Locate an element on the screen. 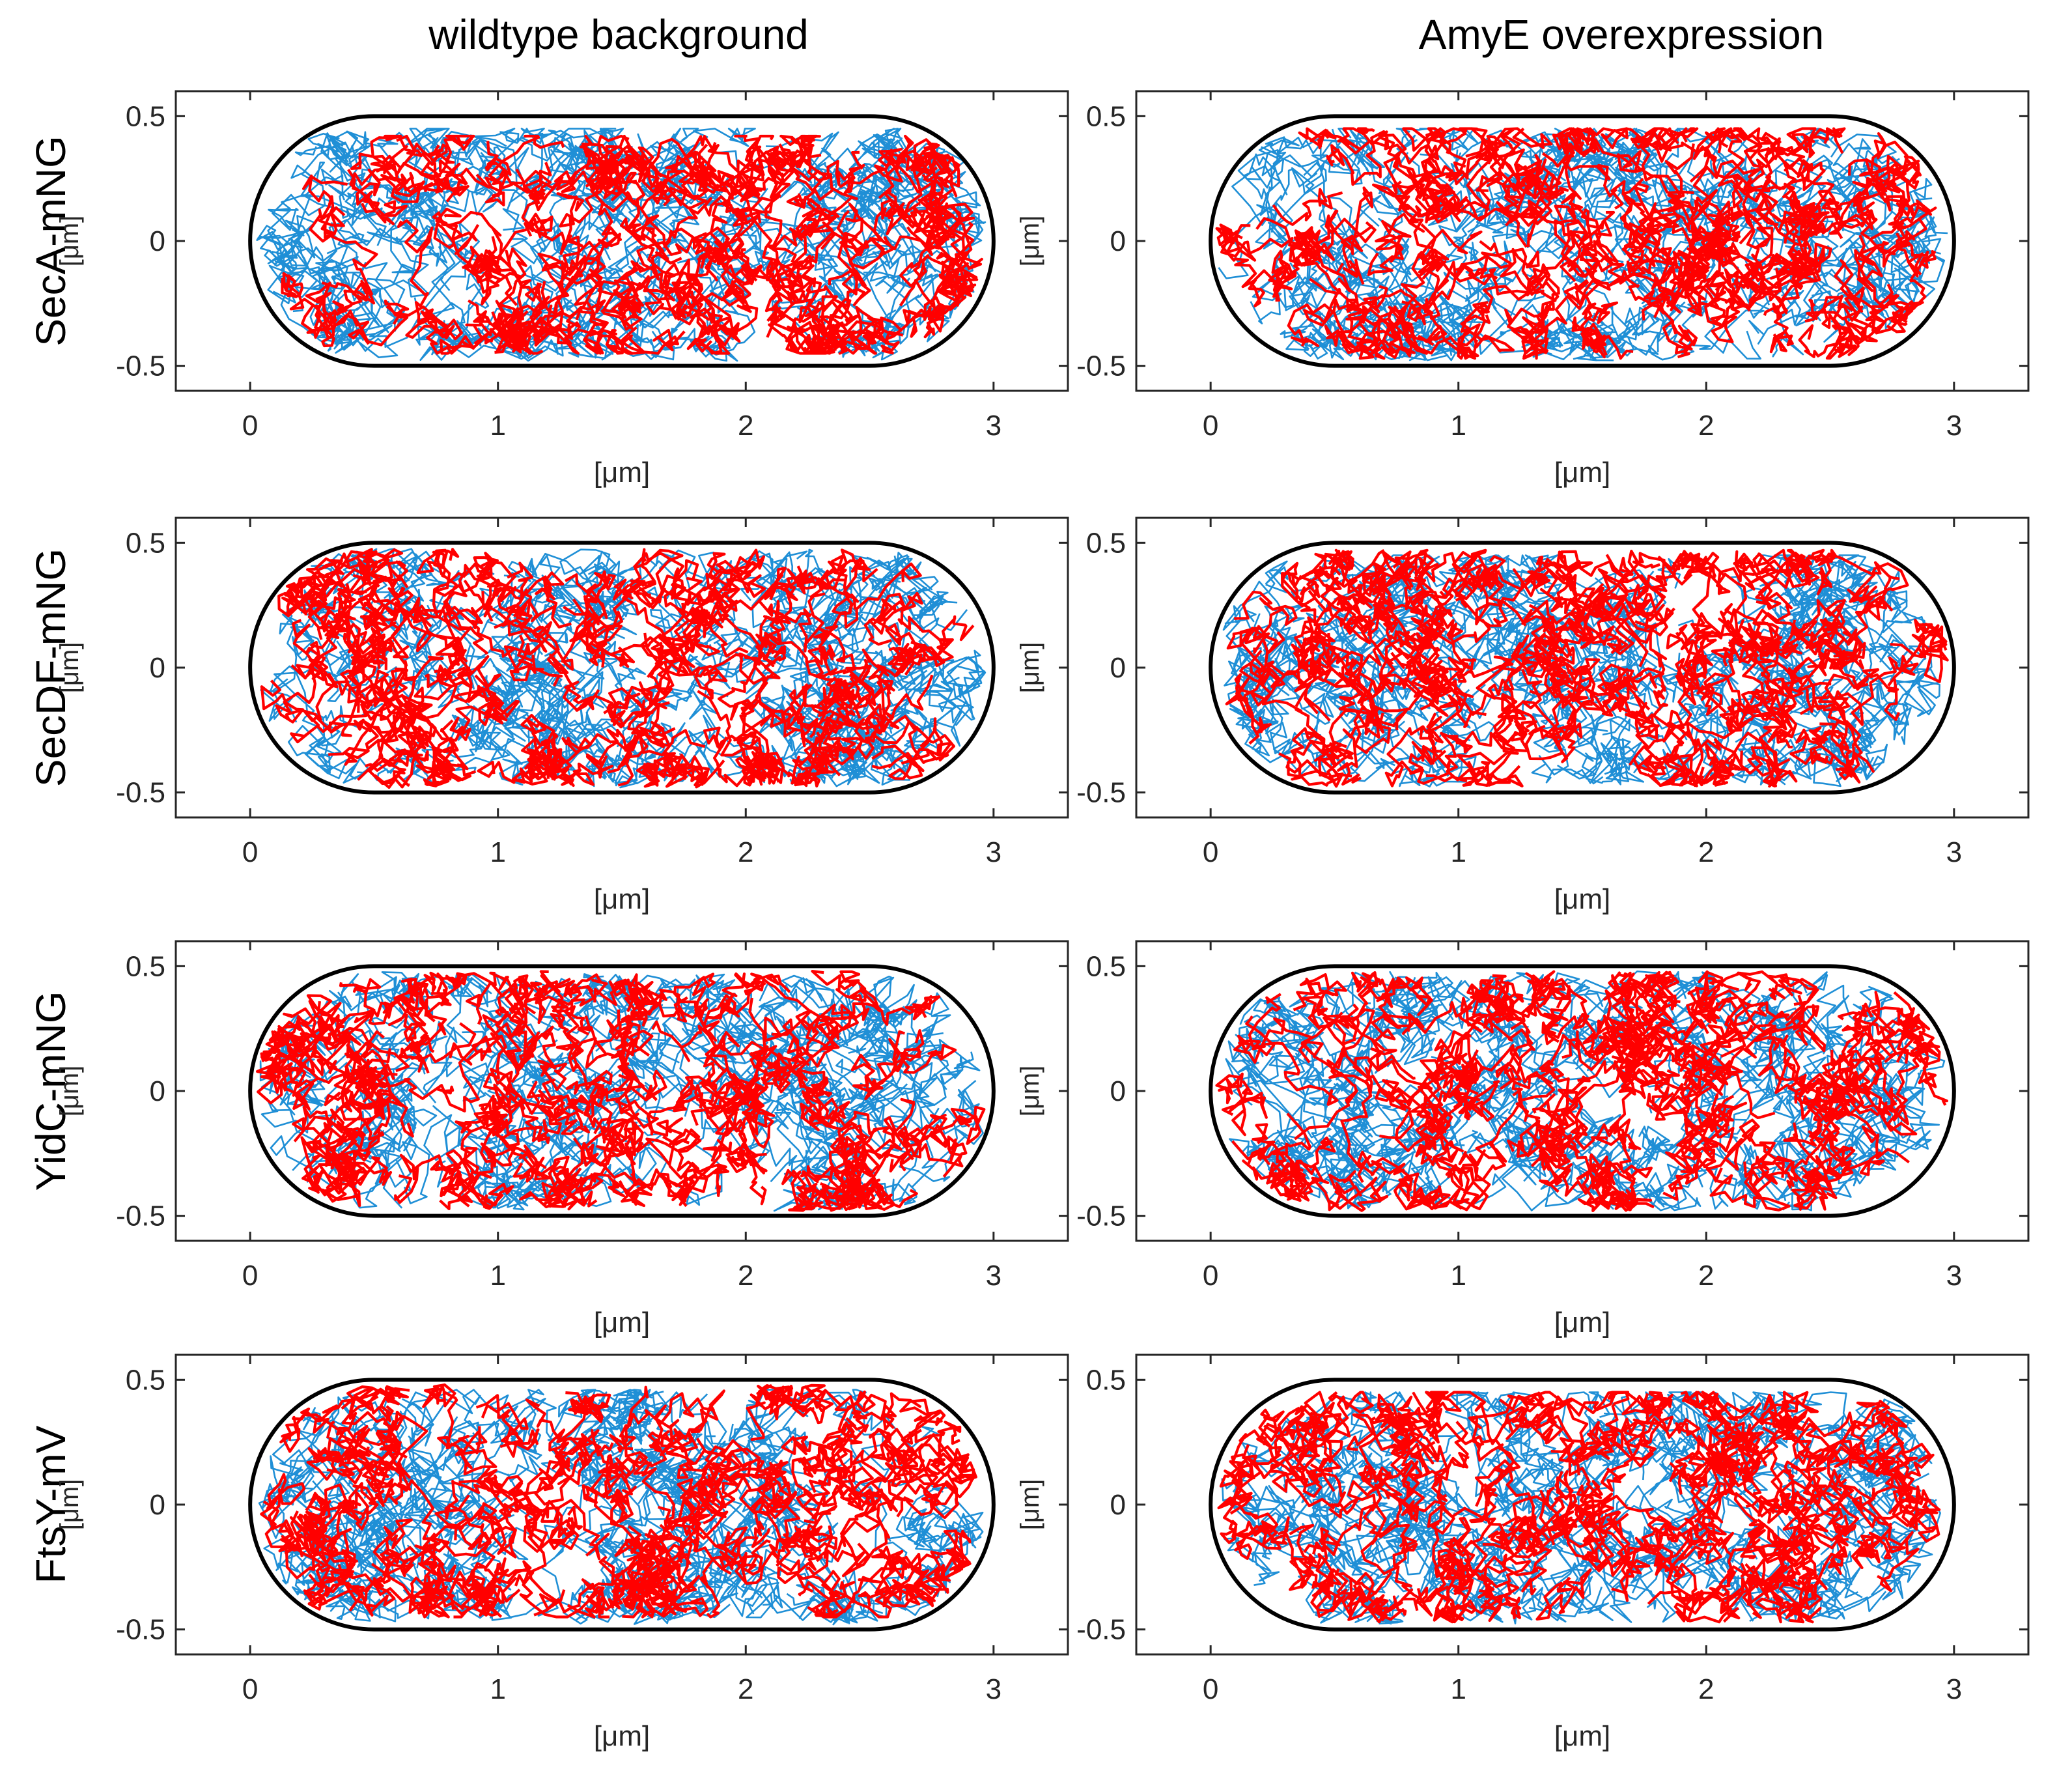 Image resolution: width=2072 pixels, height=1771 pixels. row-label-ftsy: FtsY-mV is located at coordinates (51, 1504).